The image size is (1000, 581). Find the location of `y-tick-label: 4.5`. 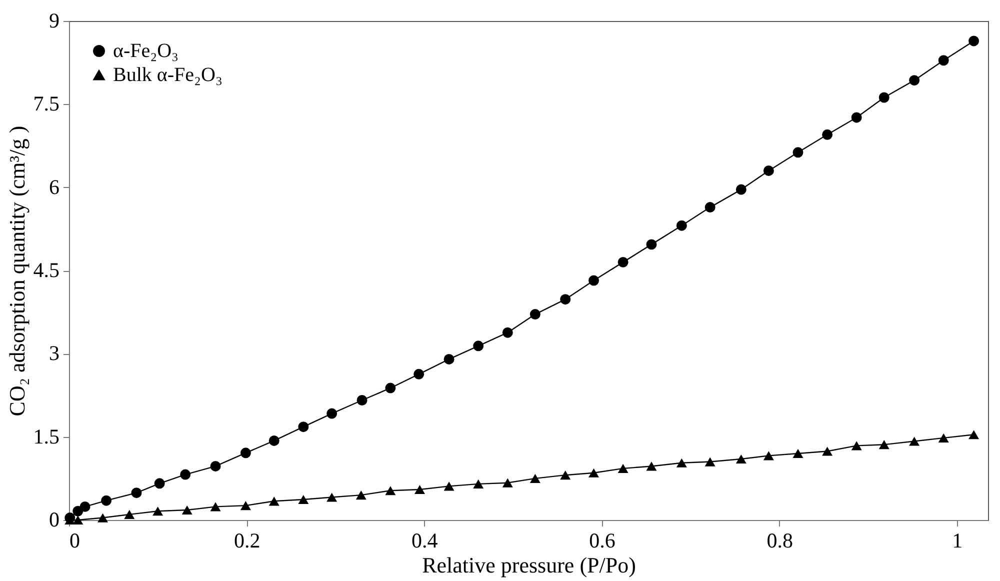

y-tick-label: 4.5 is located at coordinates (46, 270).